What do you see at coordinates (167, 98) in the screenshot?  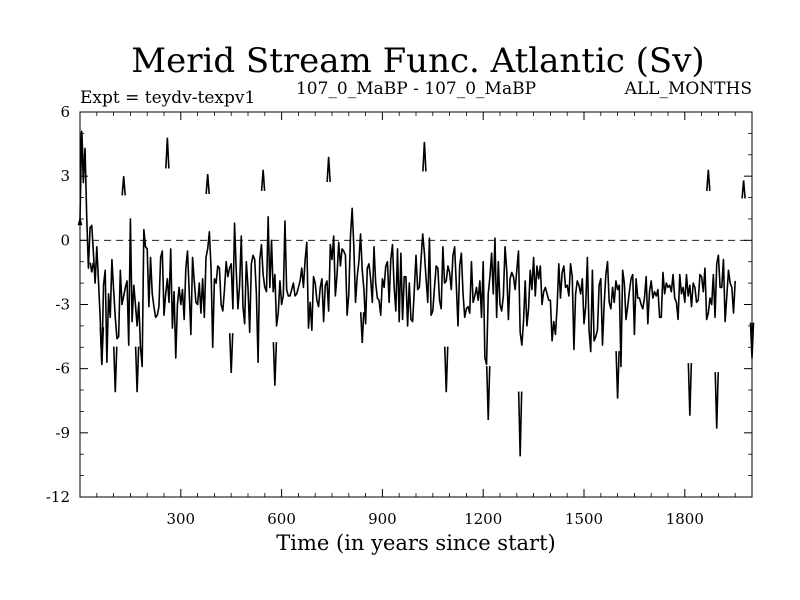 I see `chart-subtitle-left: Expt = teydv-texpv1` at bounding box center [167, 98].